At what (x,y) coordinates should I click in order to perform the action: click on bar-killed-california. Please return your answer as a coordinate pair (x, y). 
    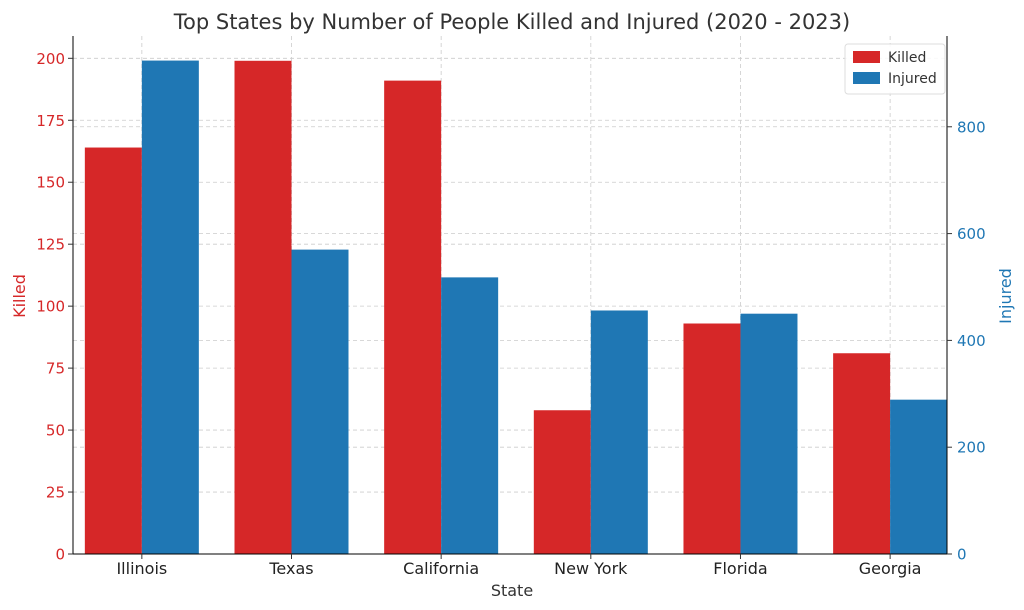
    Looking at the image, I should click on (413, 317).